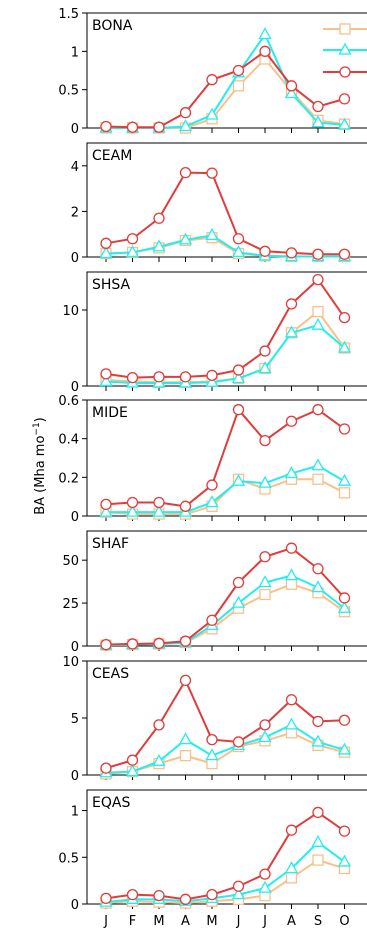 The width and height of the screenshot is (367, 931). What do you see at coordinates (110, 544) in the screenshot?
I see `region-label: SHAF` at bounding box center [110, 544].